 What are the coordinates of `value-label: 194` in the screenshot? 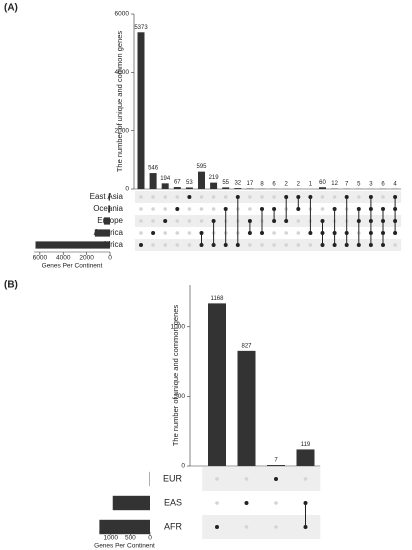 It's located at (165, 179).